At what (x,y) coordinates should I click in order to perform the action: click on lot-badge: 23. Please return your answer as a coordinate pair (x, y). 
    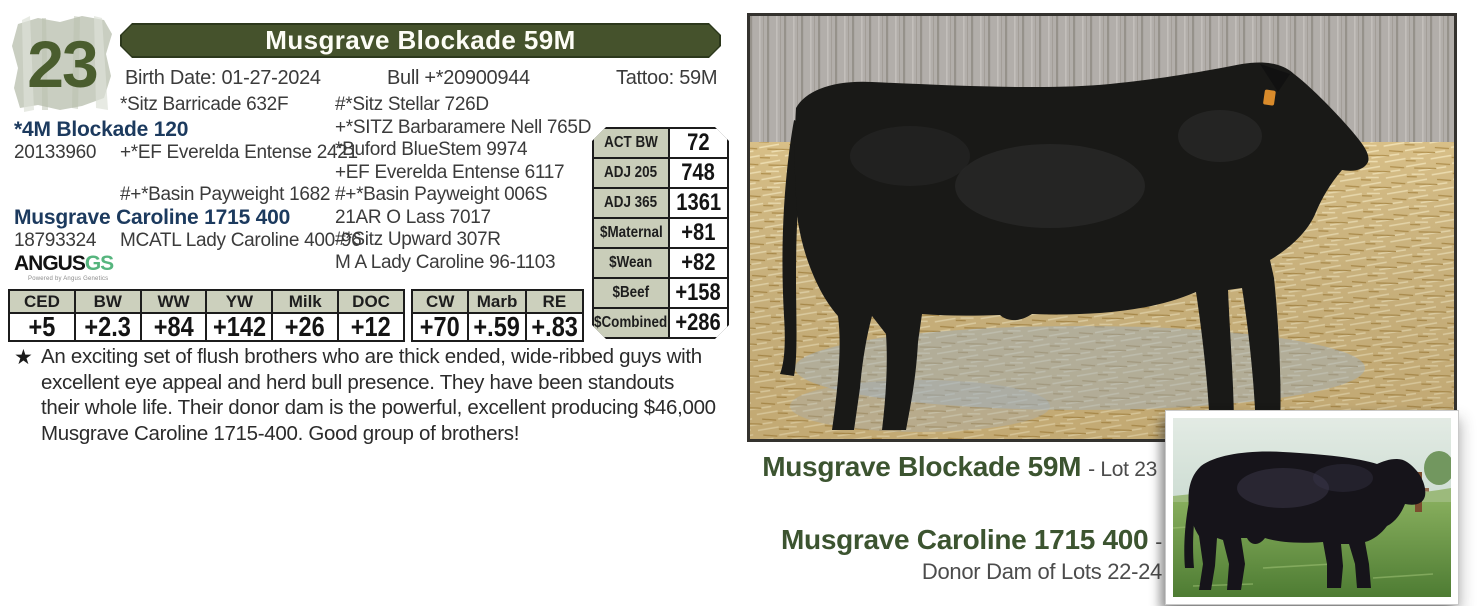
    Looking at the image, I should click on (62, 63).